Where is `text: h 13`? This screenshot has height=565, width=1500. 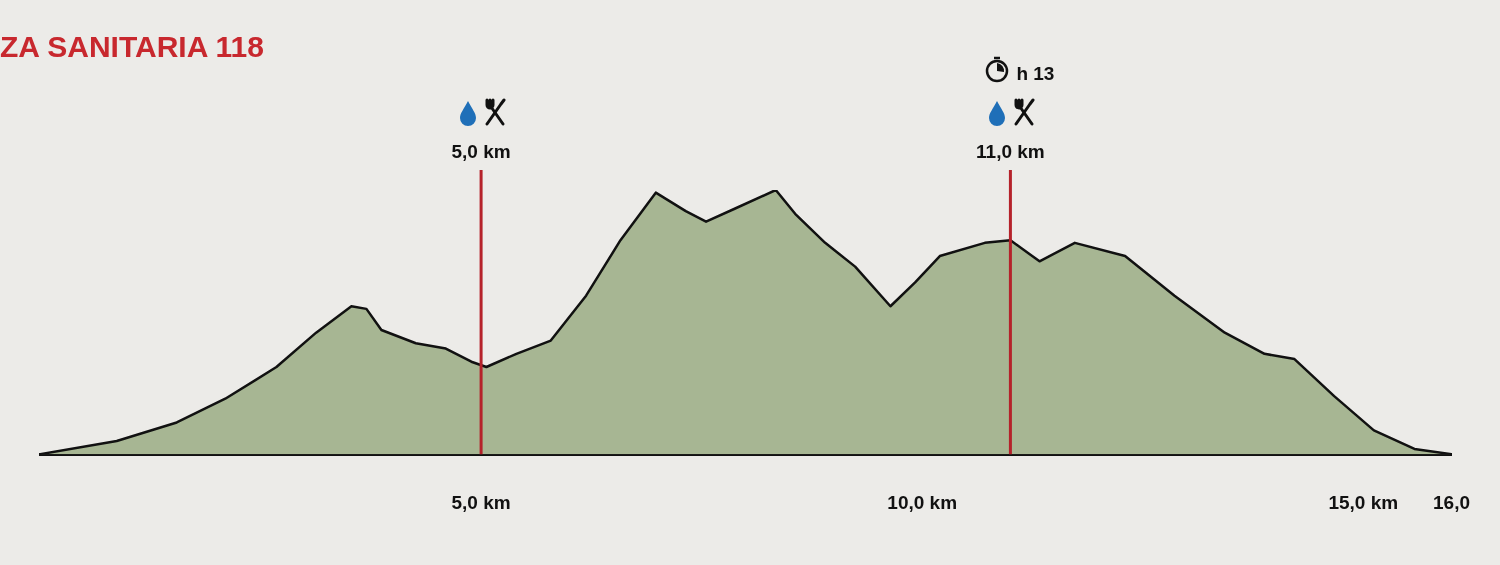
text: h 13 is located at coordinates (1035, 73).